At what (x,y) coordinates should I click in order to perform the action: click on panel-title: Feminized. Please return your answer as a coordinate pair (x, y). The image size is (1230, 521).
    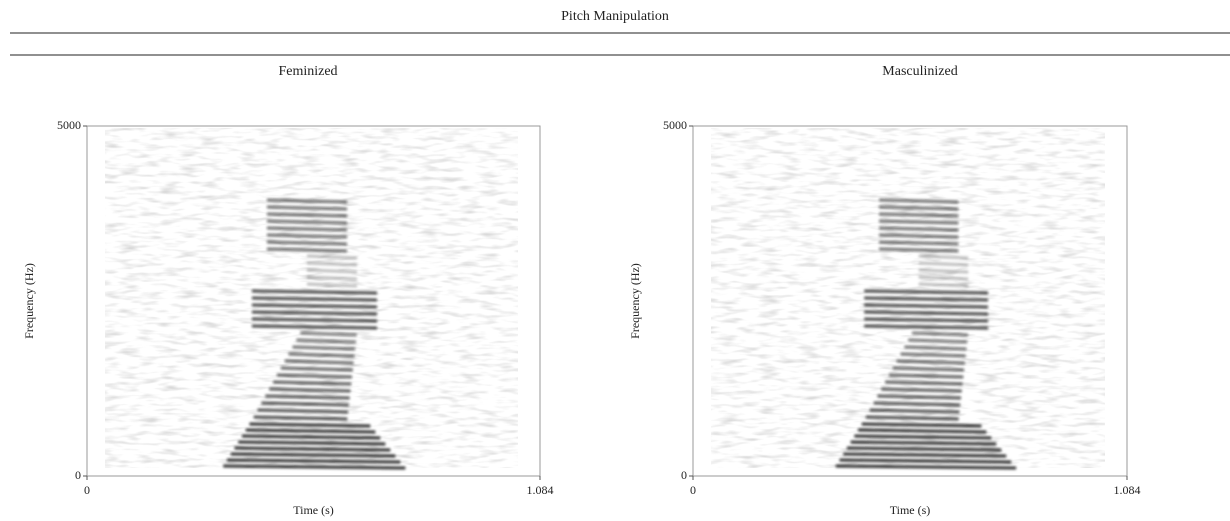
    Looking at the image, I should click on (307, 71).